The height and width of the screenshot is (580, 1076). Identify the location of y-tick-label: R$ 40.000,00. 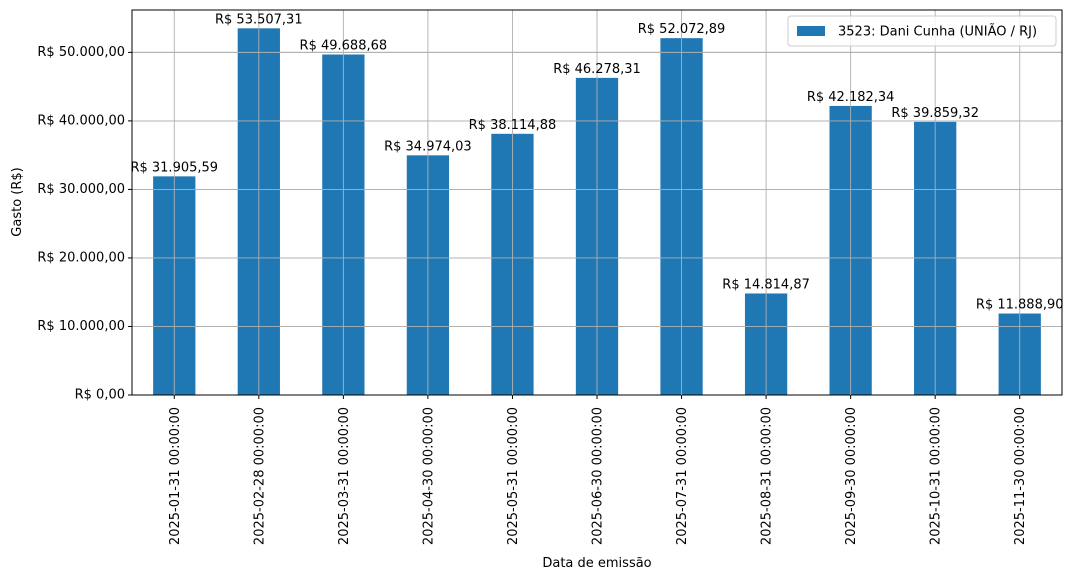
(81, 120).